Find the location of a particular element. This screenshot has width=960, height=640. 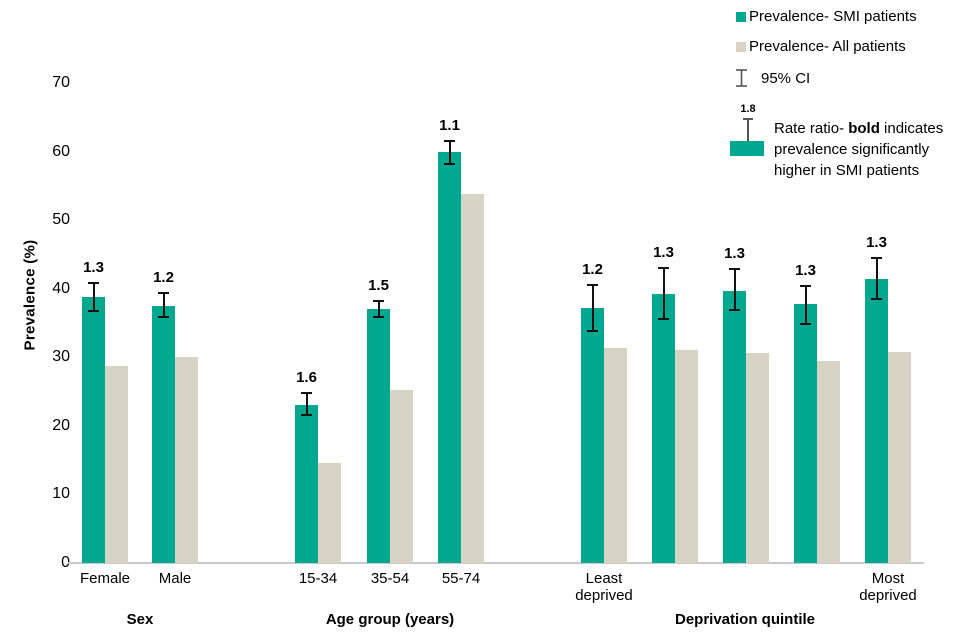

y-tick-label: 60 is located at coordinates (61, 151).